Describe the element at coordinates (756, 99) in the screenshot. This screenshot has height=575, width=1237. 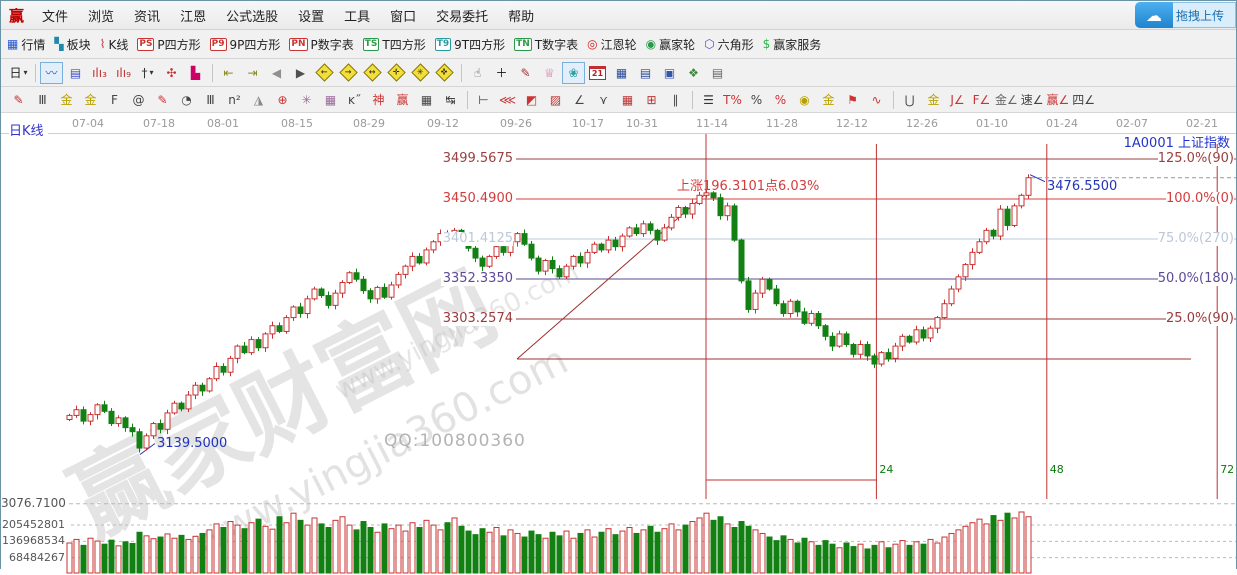
I see `percent-icon: %` at that location.